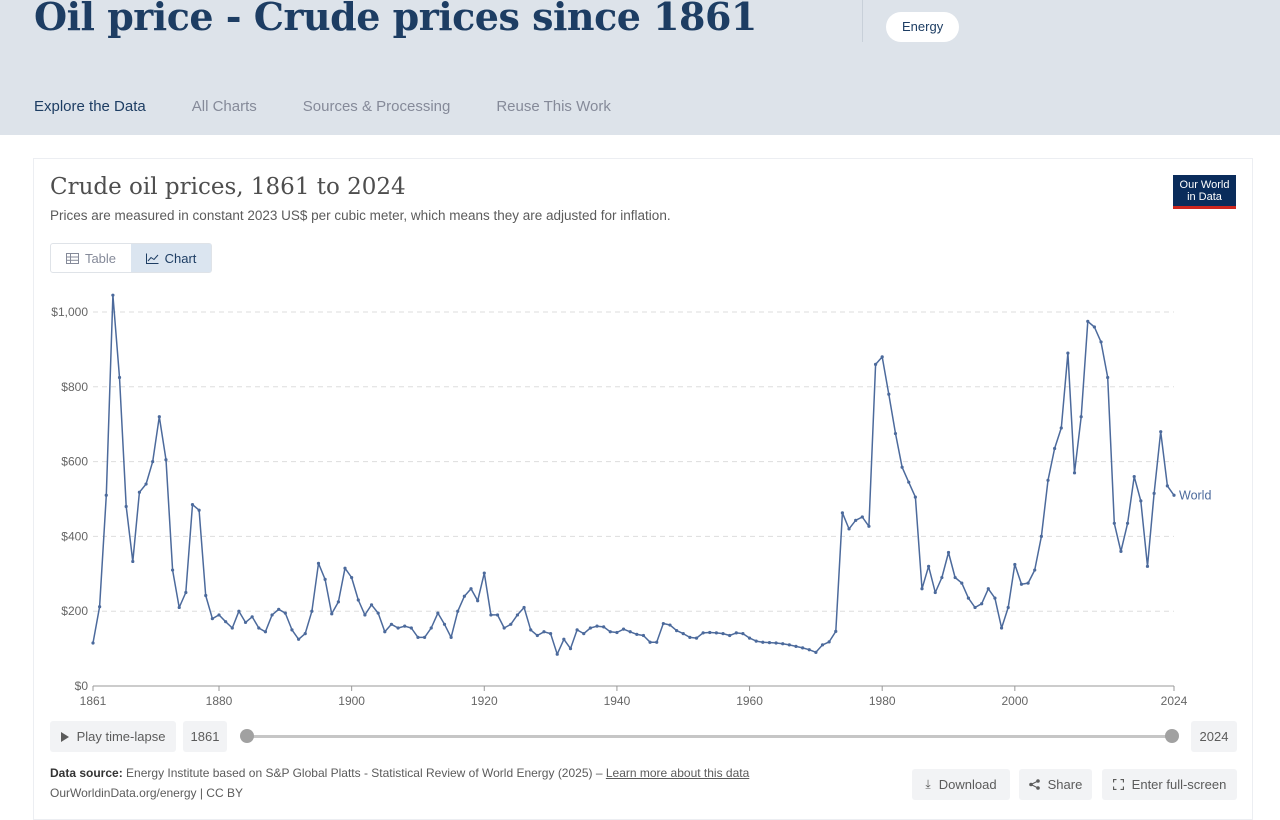 The height and width of the screenshot is (820, 1280). I want to click on timeline-end-handle, so click(1172, 736).